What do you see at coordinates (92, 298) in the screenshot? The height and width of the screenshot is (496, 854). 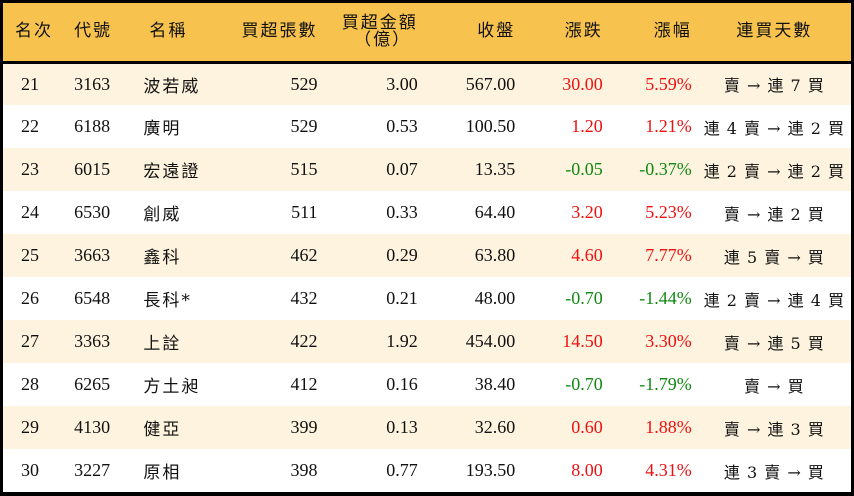 I see `cell-code: 6548` at bounding box center [92, 298].